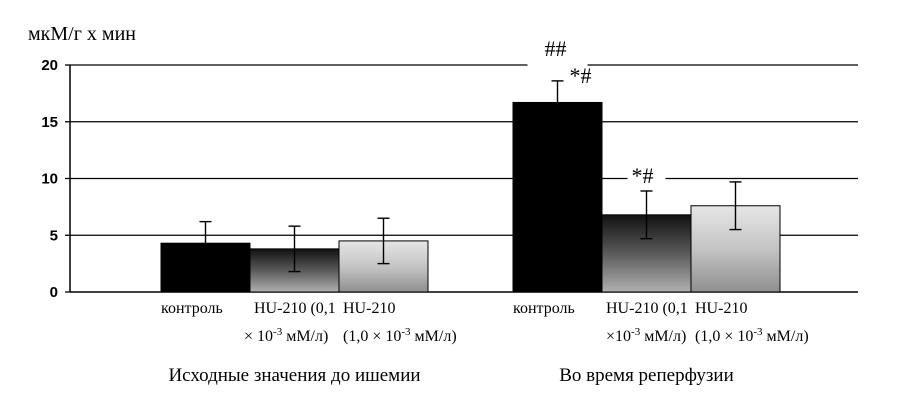 The width and height of the screenshot is (898, 411). What do you see at coordinates (49, 179) in the screenshot?
I see `y-tick-label: 10` at bounding box center [49, 179].